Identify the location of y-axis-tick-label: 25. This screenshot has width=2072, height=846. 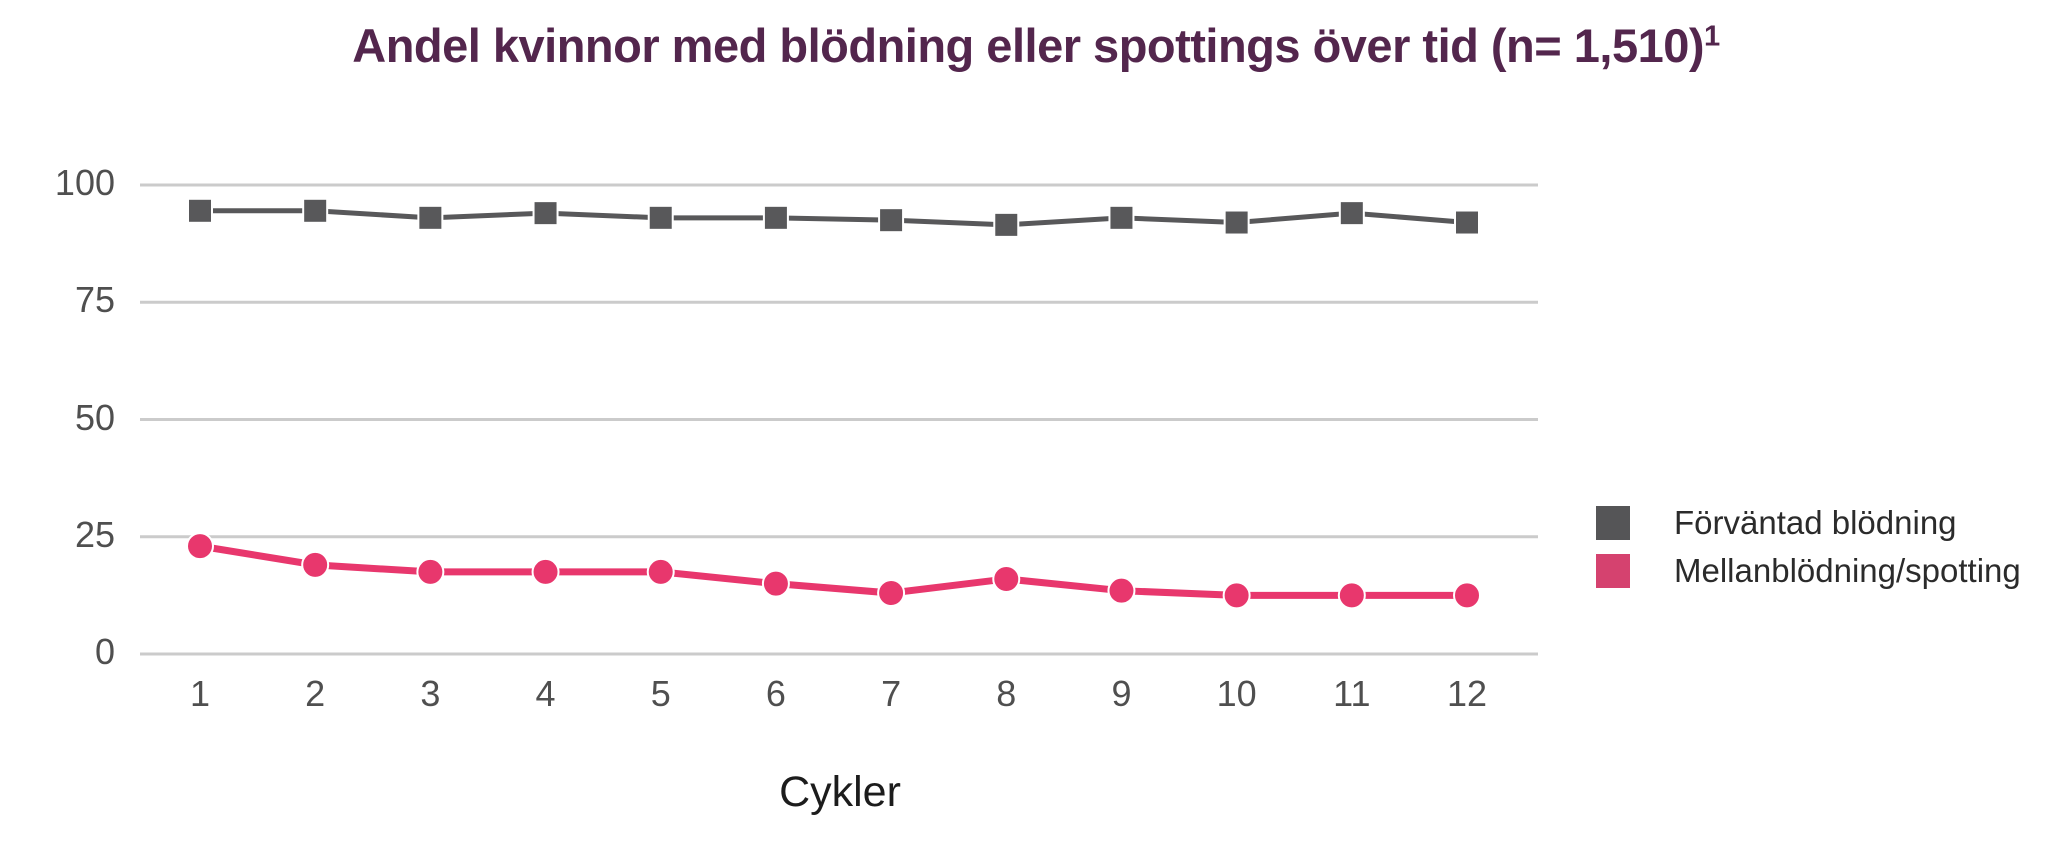
(94, 534).